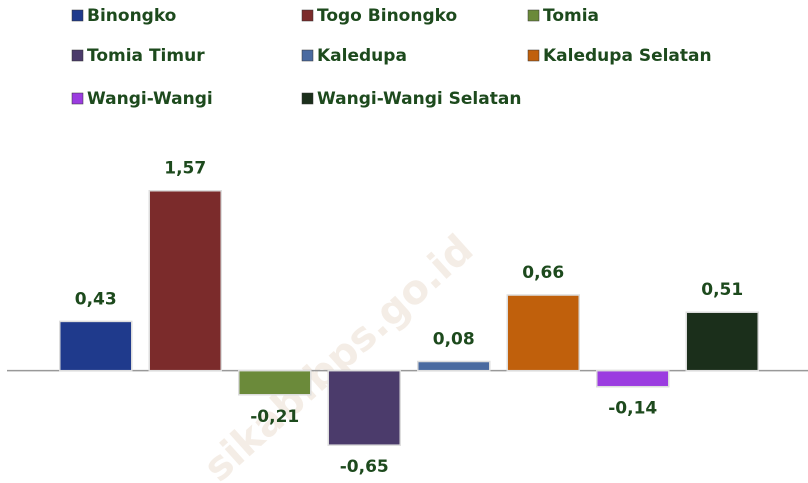 The width and height of the screenshot is (808, 483). Describe the element at coordinates (632, 409) in the screenshot. I see `data-label: -0,14` at that location.